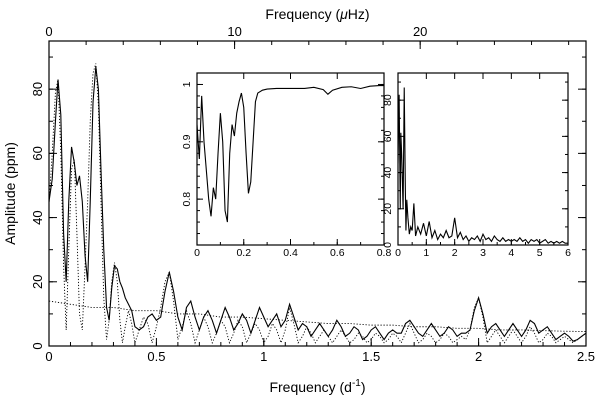  What do you see at coordinates (48, 31) in the screenshot?
I see `top-axis-tick-label: 0` at bounding box center [48, 31].